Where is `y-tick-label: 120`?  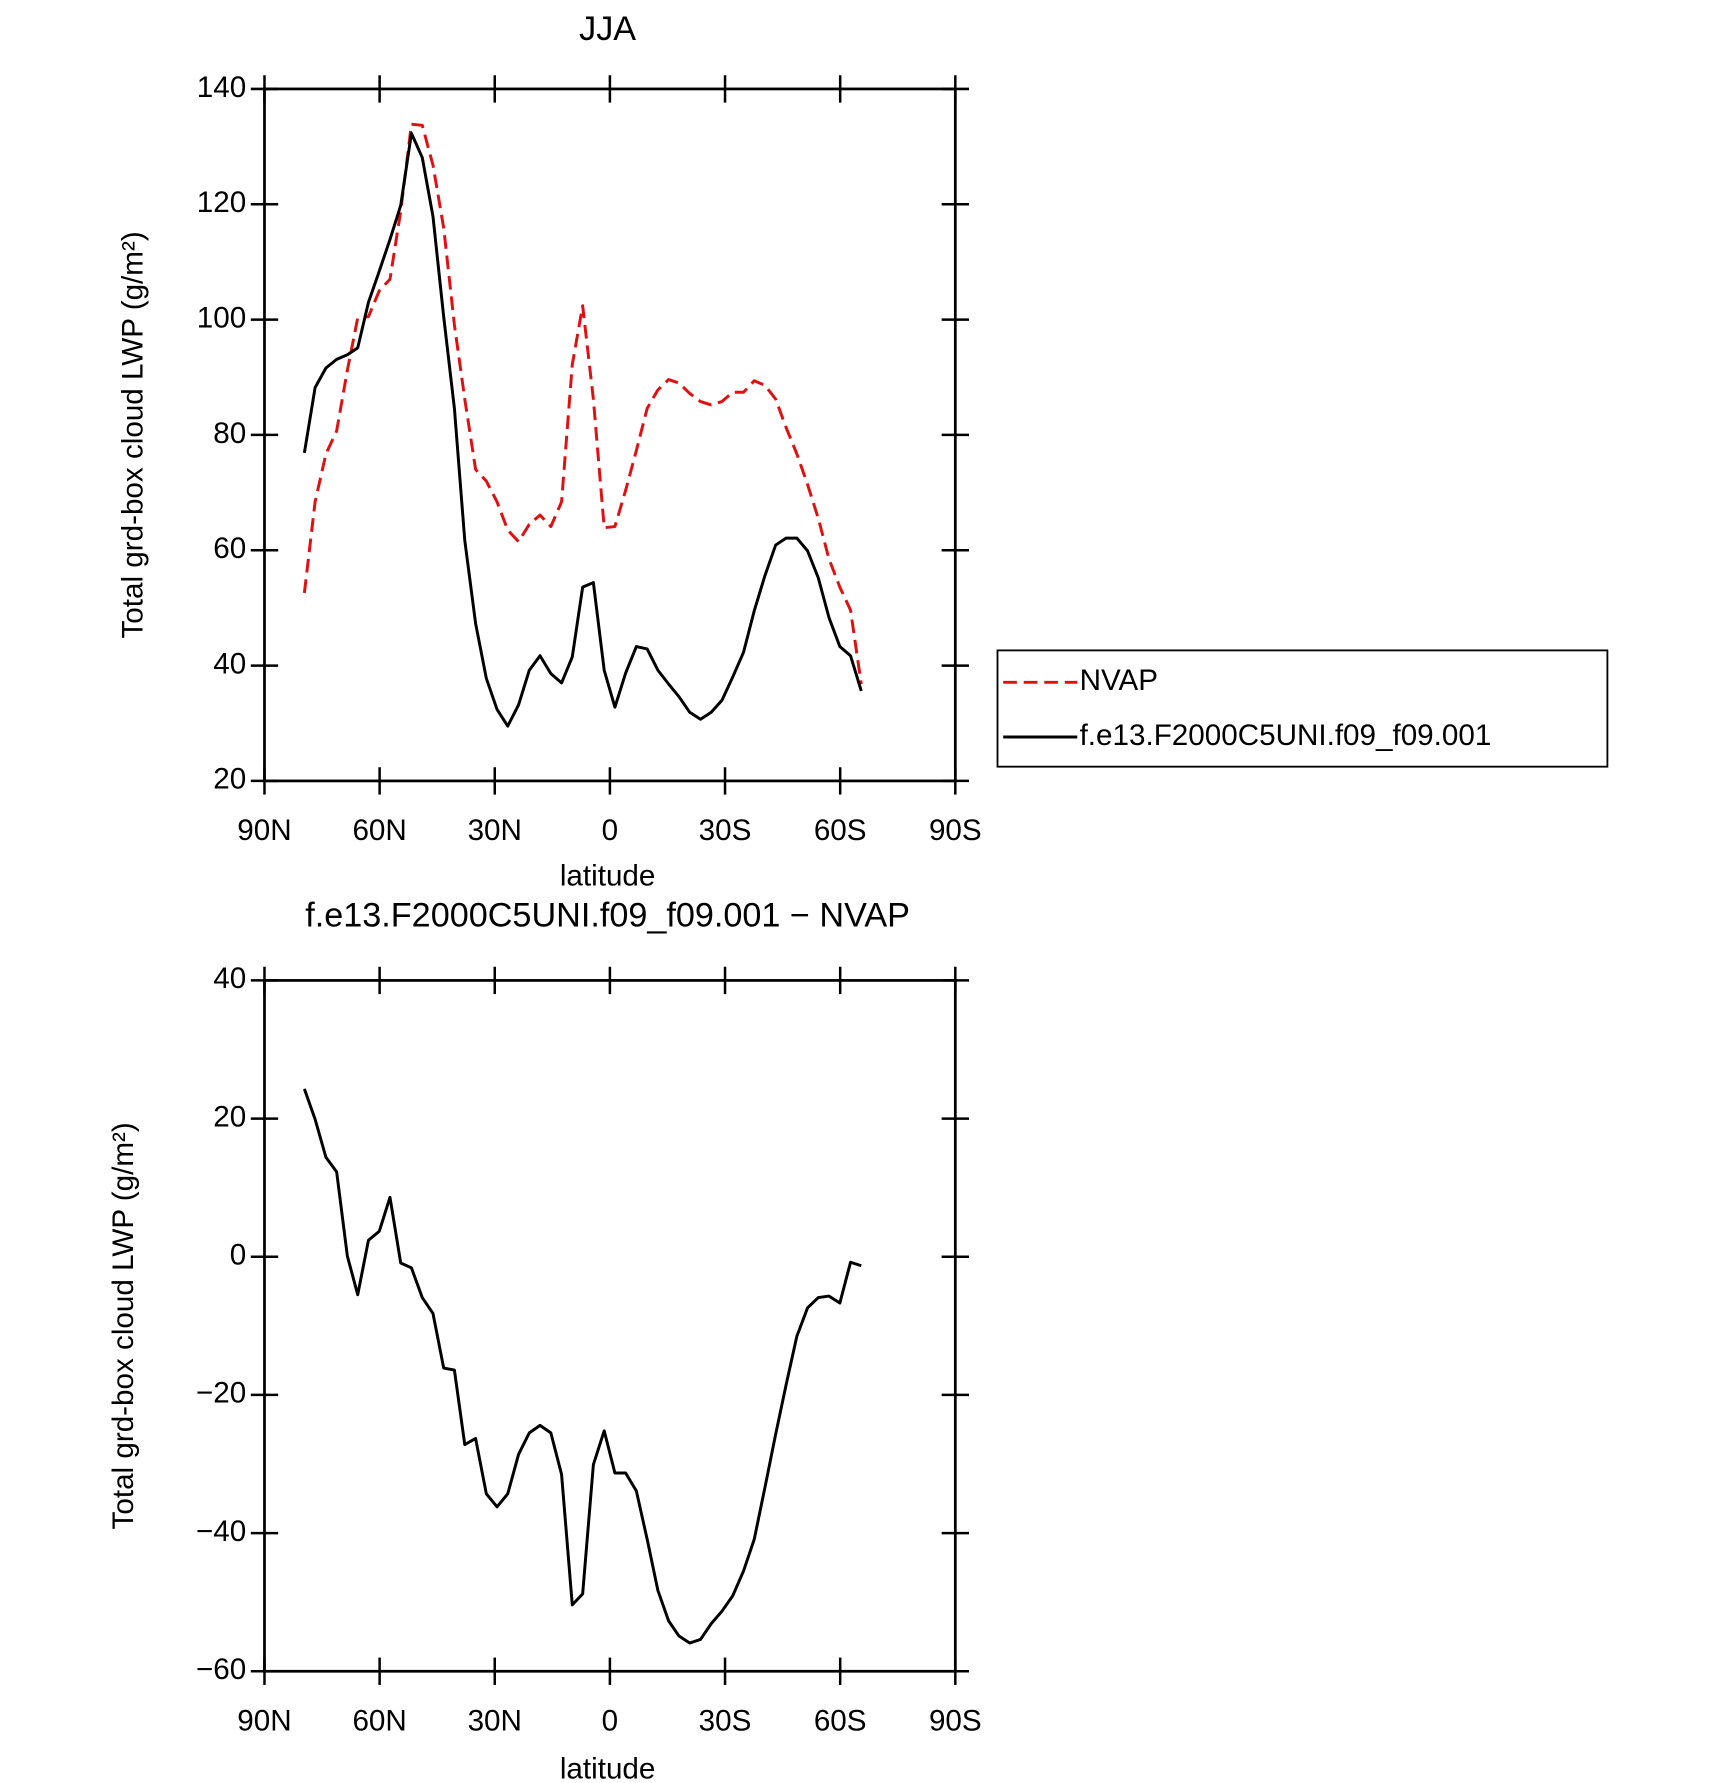 y-tick-label: 120 is located at coordinates (221, 202).